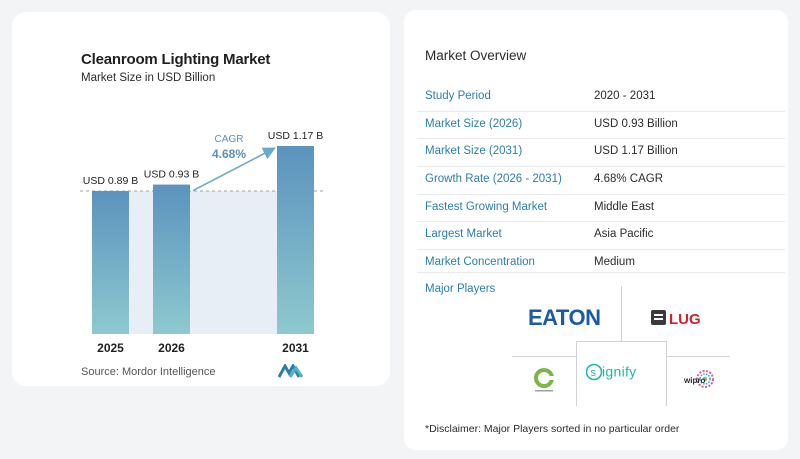 This screenshot has height=459, width=800. I want to click on overview-row: Growth Rate (2026 - 2031) 4.68% CAGR, so click(601, 180).